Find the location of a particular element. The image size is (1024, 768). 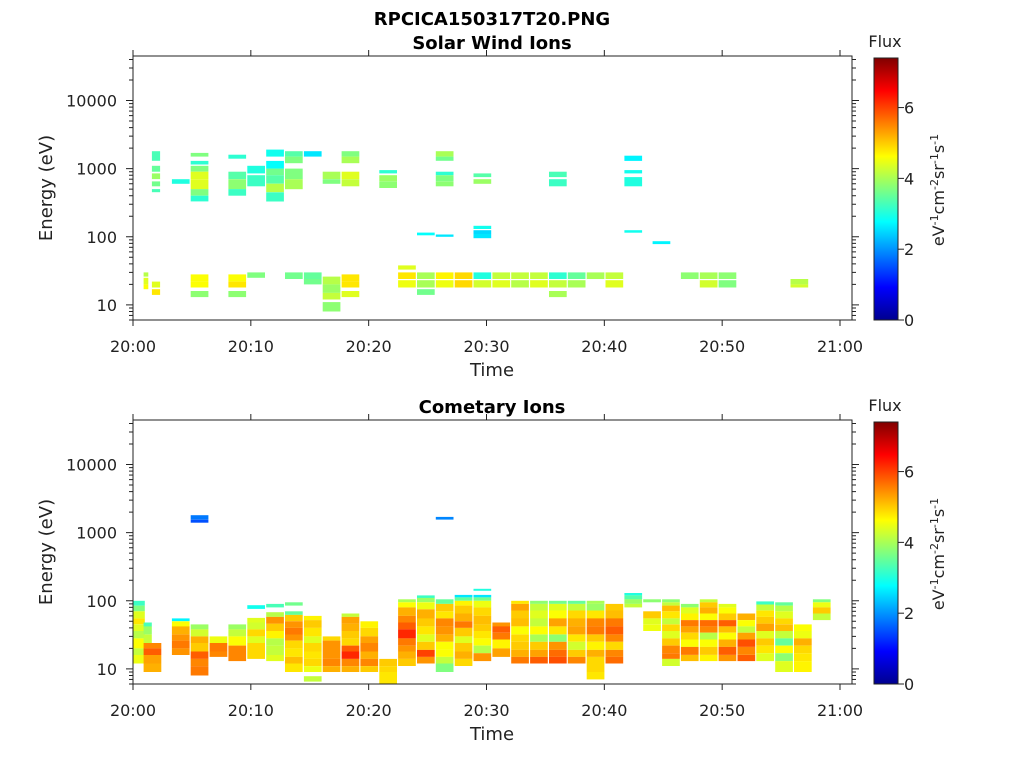

x-tick-label: 20:10 is located at coordinates (251, 346).